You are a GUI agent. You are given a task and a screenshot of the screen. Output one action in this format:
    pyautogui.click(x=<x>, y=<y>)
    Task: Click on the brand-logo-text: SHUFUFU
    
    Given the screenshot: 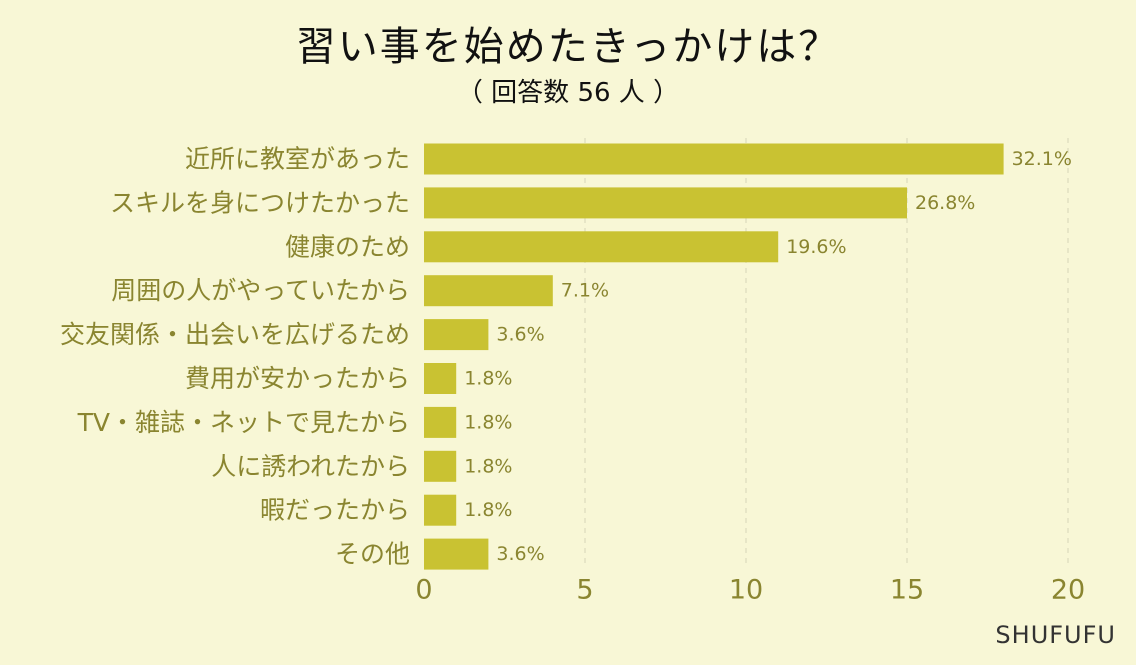 What is the action you would take?
    pyautogui.click(x=1055, y=635)
    